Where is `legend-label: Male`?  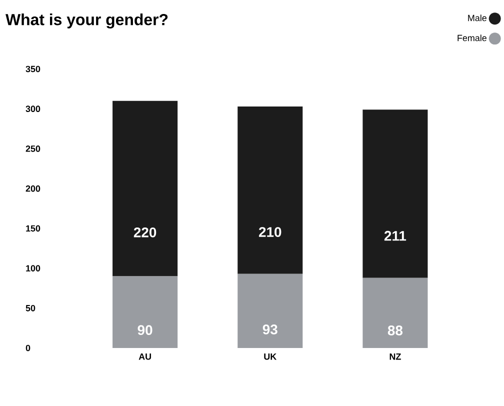 legend-label: Male is located at coordinates (477, 18).